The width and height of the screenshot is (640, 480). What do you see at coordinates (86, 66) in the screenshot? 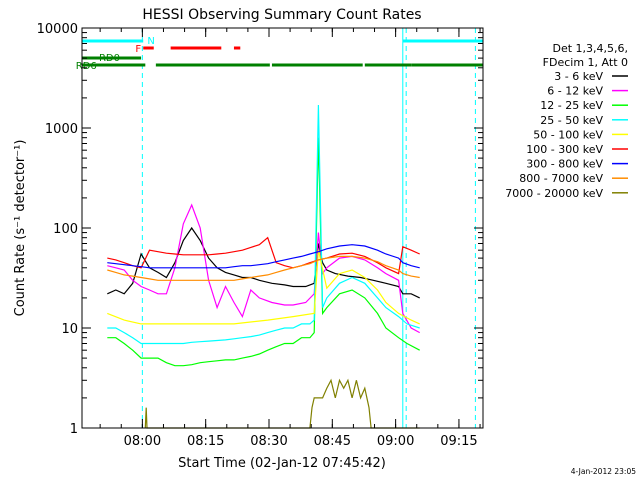
I see `flag-rd6-label: RD6` at bounding box center [86, 66].